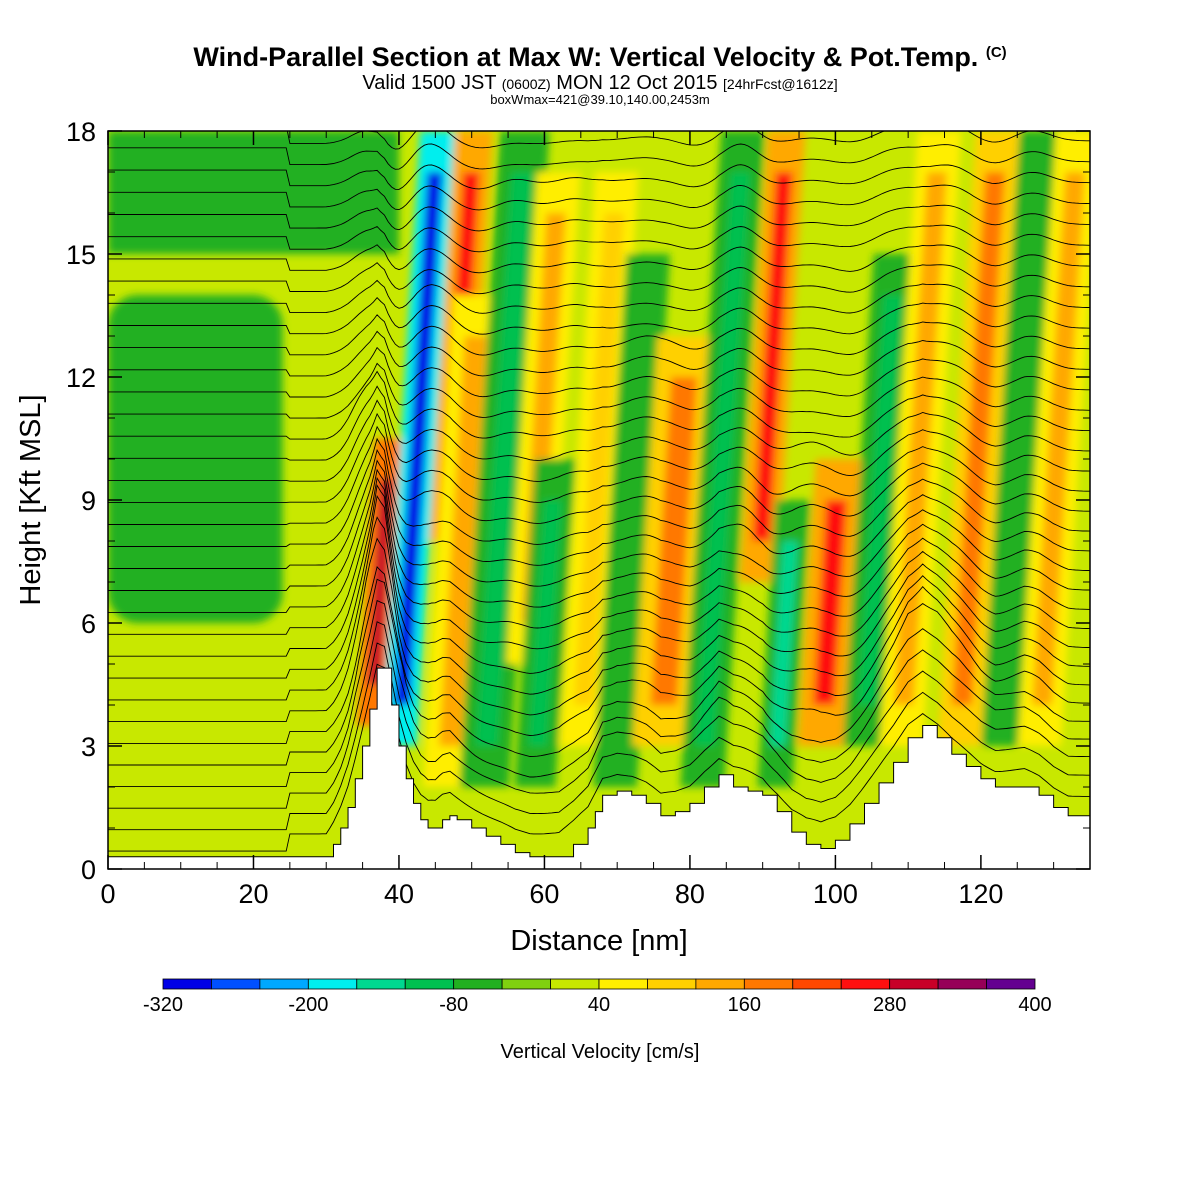 This screenshot has height=1200, width=1200. I want to click on colorbar-tick-label: -80, so click(453, 1005).